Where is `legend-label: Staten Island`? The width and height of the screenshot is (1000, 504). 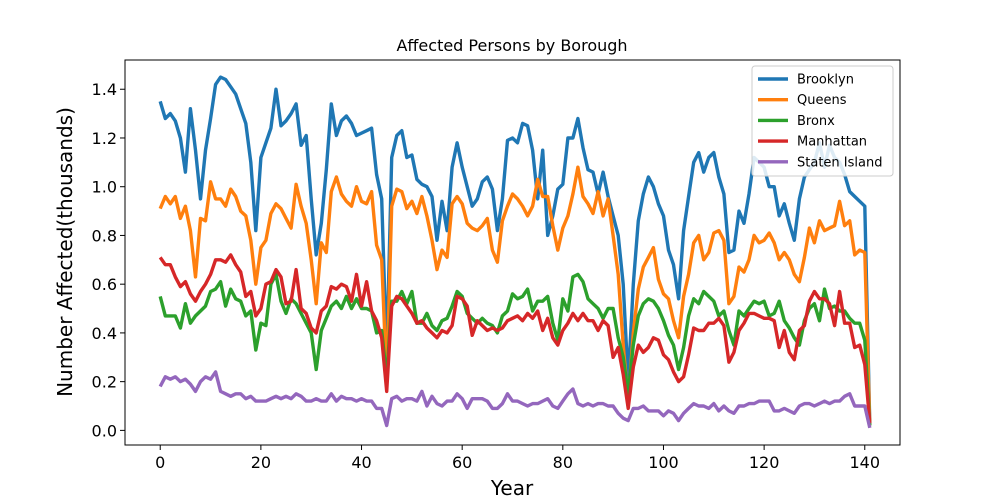 legend-label: Staten Island is located at coordinates (839, 162).